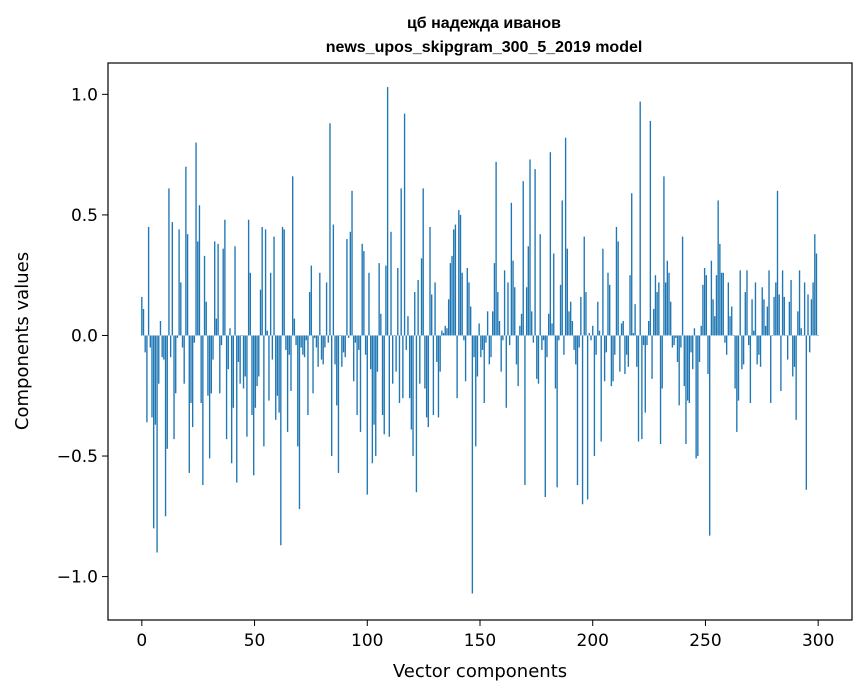 This screenshot has width=867, height=696. I want to click on x-tick-label: 300, so click(818, 641).